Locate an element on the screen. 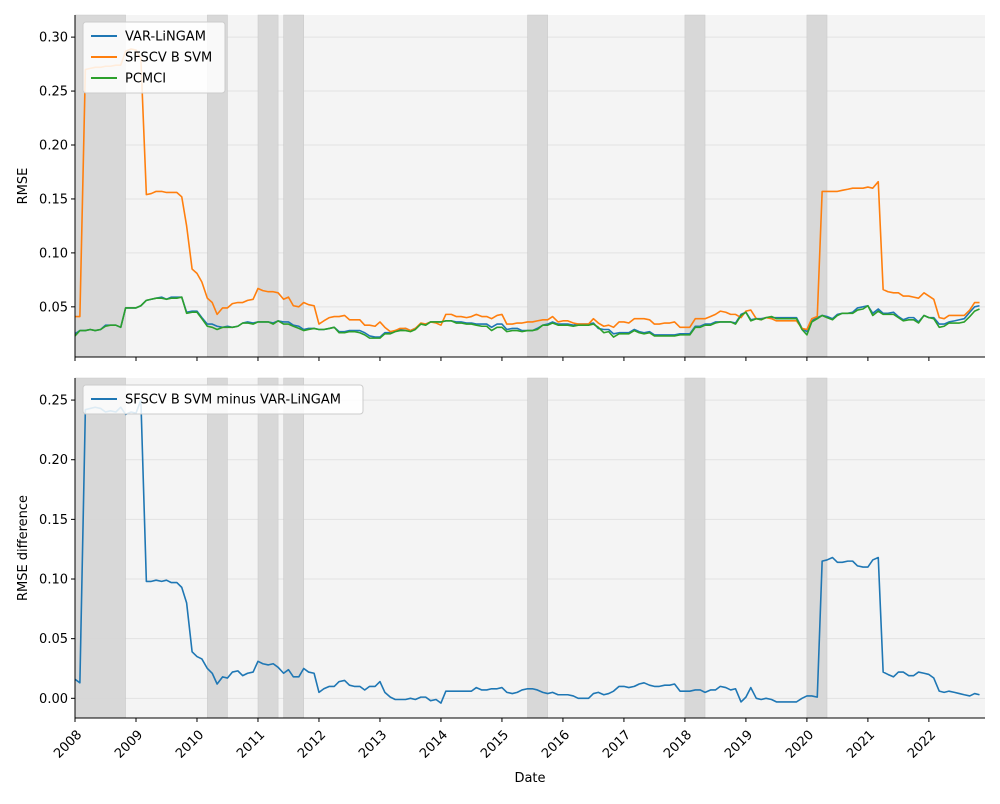 The width and height of the screenshot is (1000, 804). x-tick-label: 2022 is located at coordinates (922, 745).